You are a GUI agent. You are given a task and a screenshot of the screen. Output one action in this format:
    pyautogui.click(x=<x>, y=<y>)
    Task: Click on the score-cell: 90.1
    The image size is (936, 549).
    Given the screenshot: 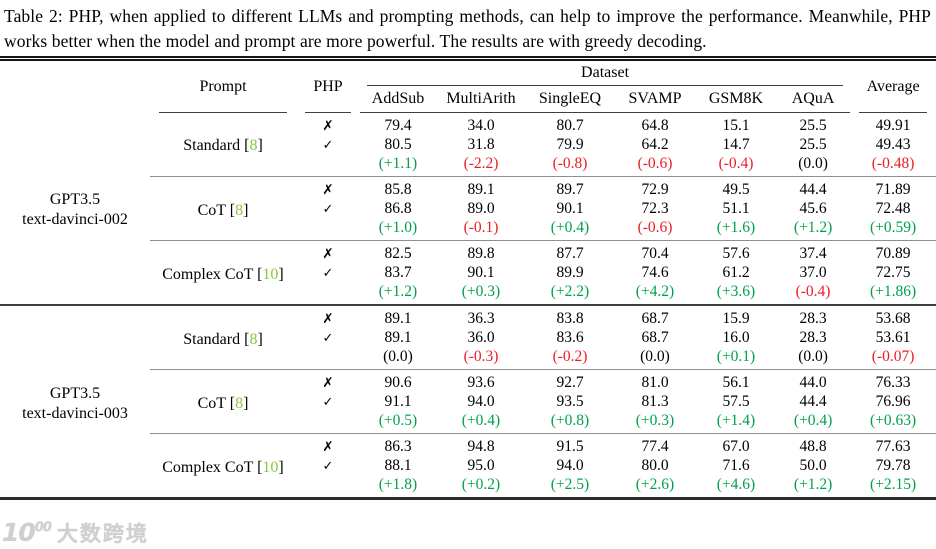 What is the action you would take?
    pyautogui.click(x=481, y=272)
    